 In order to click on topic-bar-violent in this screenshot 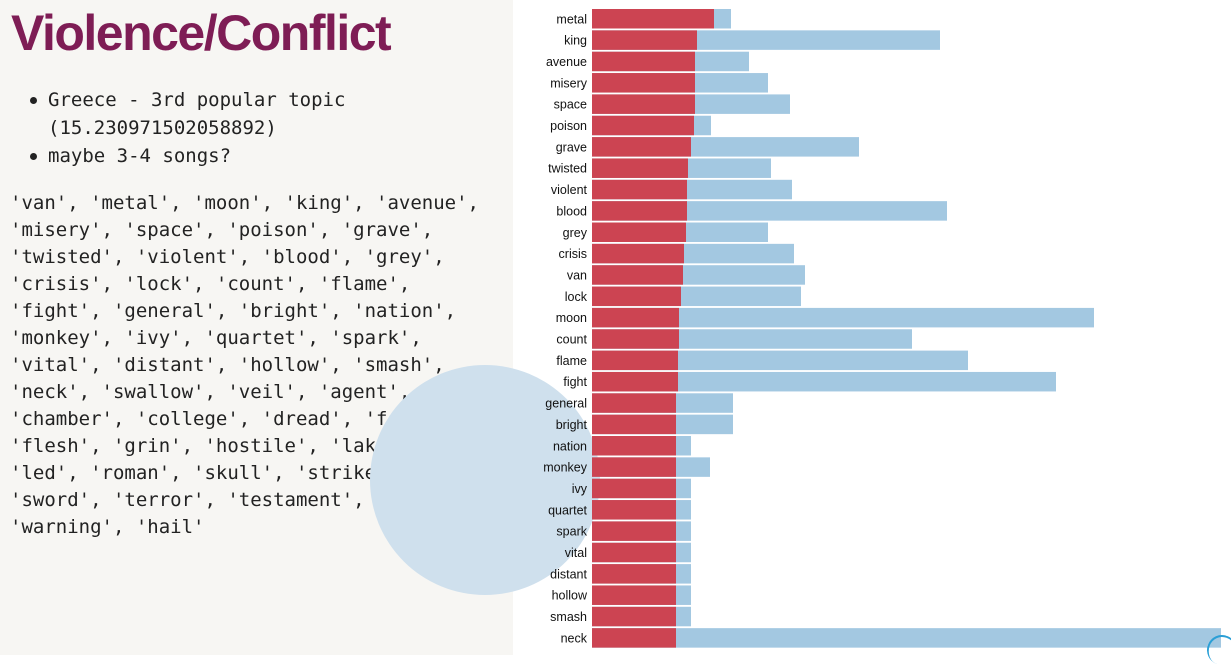, I will do `click(639, 189)`.